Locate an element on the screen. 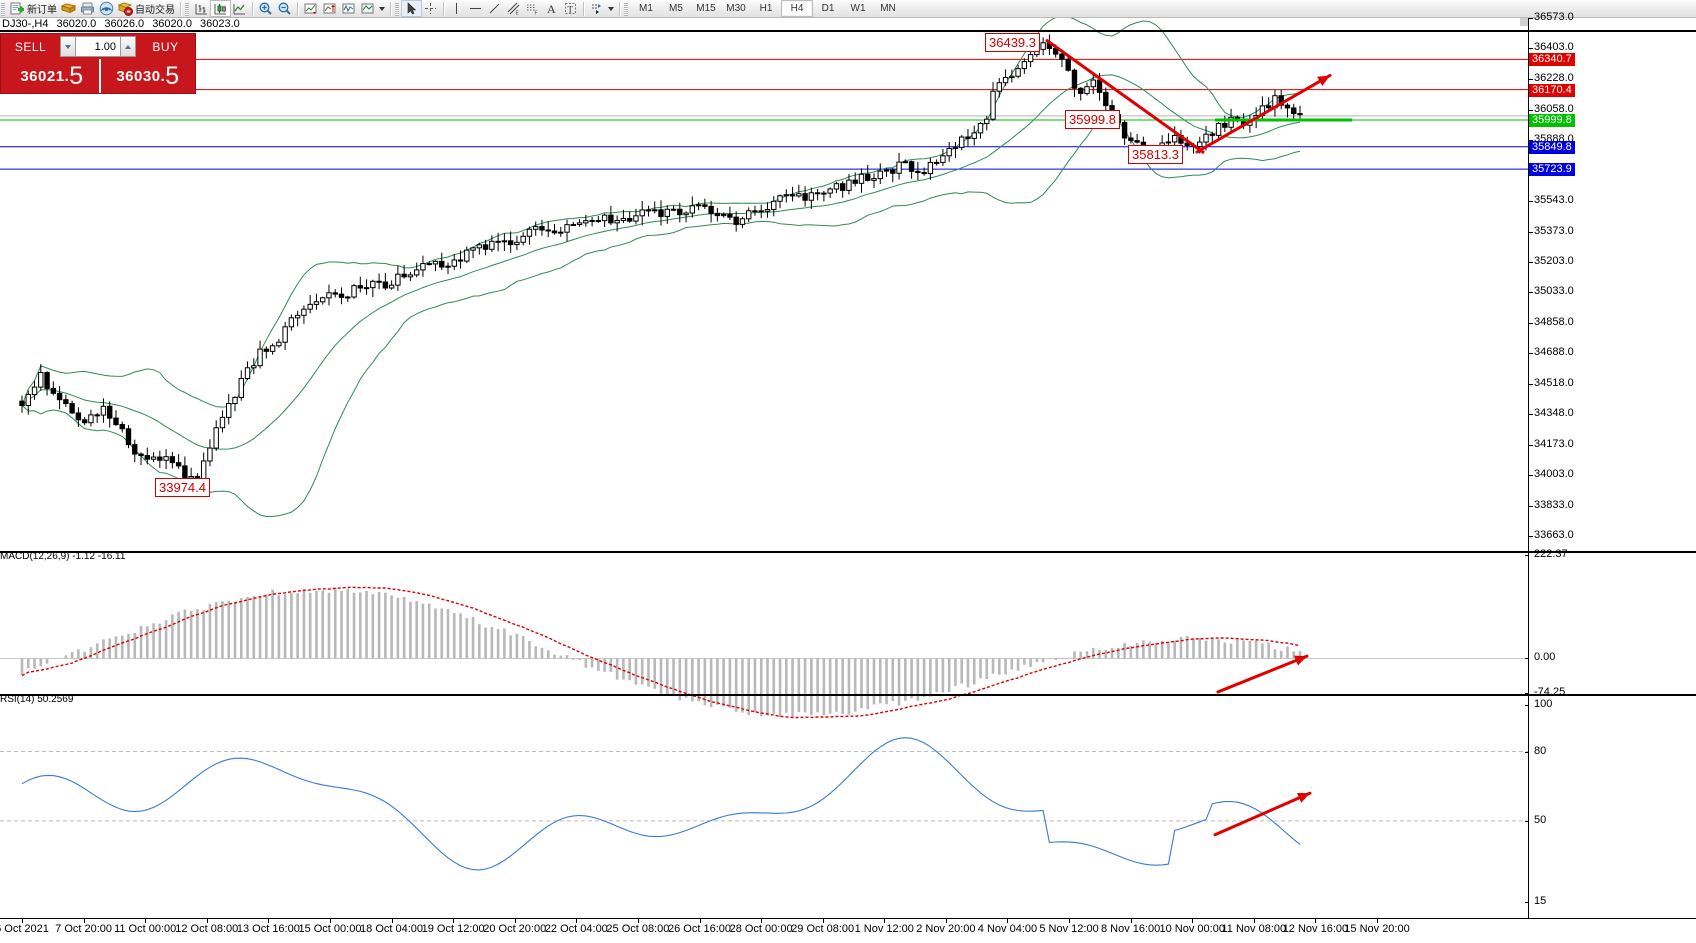 The height and width of the screenshot is (943, 1696). auto-scroll-button is located at coordinates (310, 8).